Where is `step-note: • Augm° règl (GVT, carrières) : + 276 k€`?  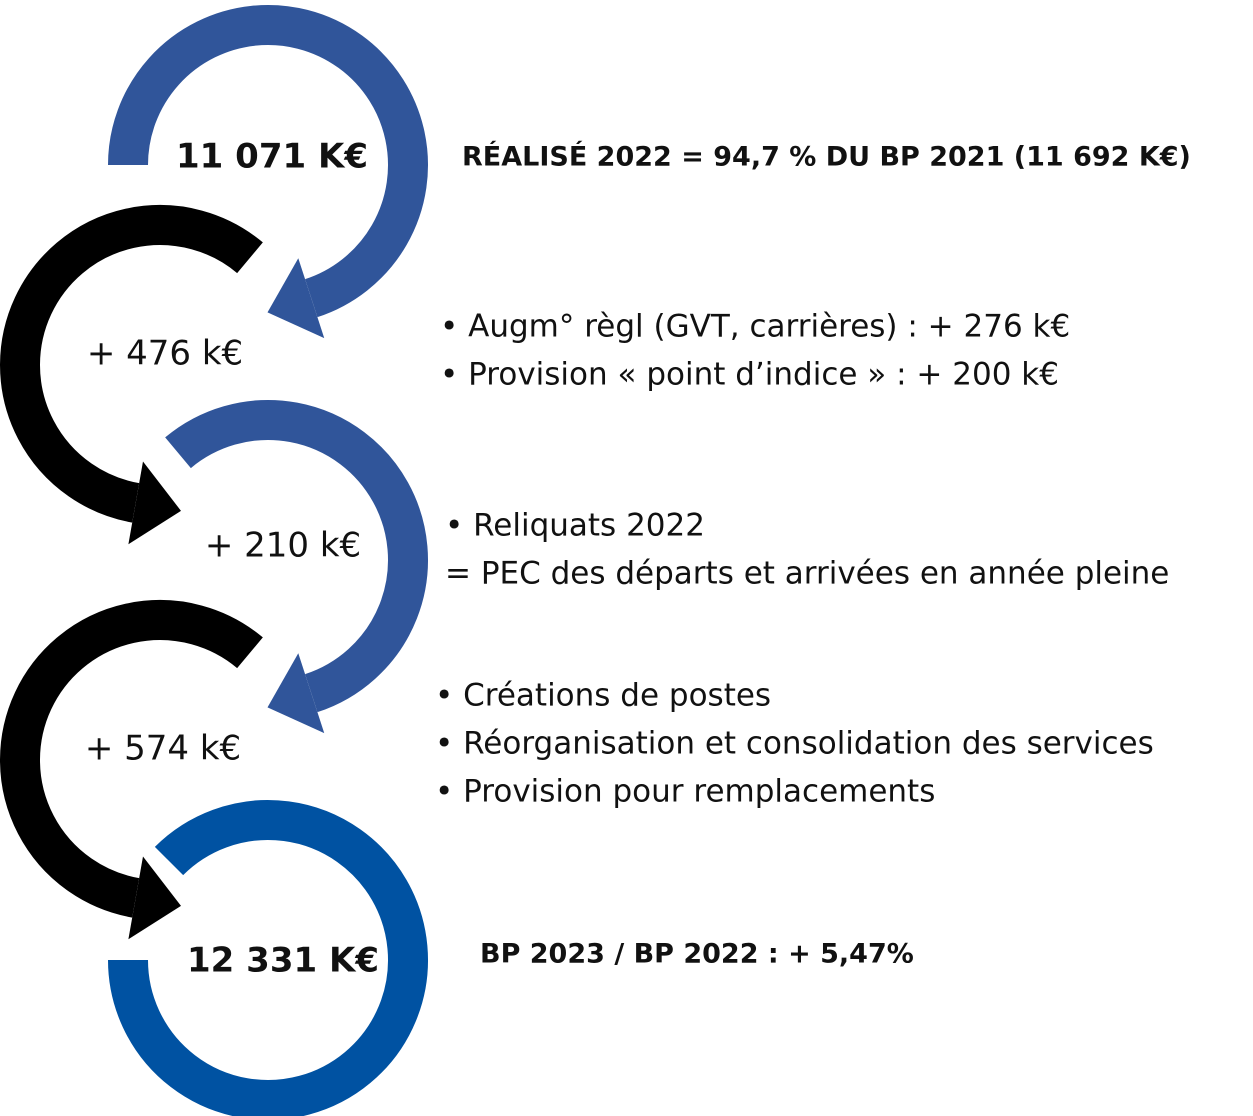
step-note: • Augm° règl (GVT, carrières) : + 276 k€ is located at coordinates (755, 327).